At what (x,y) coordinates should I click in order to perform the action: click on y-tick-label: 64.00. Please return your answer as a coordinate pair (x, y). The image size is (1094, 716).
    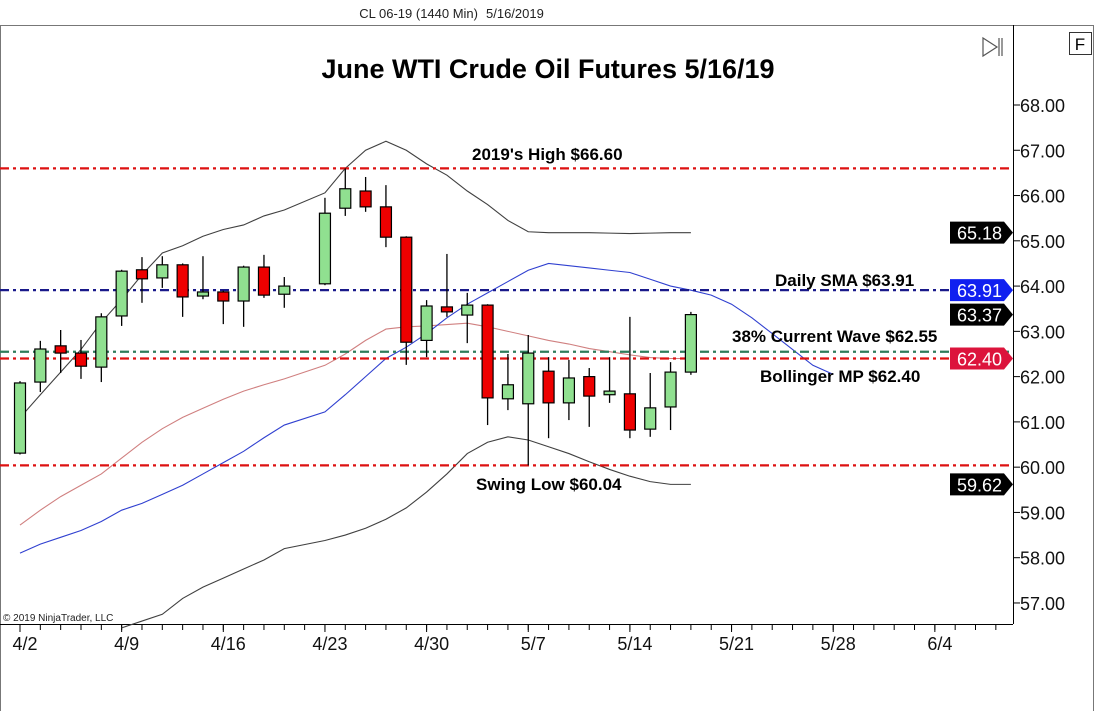
    Looking at the image, I should click on (1042, 287).